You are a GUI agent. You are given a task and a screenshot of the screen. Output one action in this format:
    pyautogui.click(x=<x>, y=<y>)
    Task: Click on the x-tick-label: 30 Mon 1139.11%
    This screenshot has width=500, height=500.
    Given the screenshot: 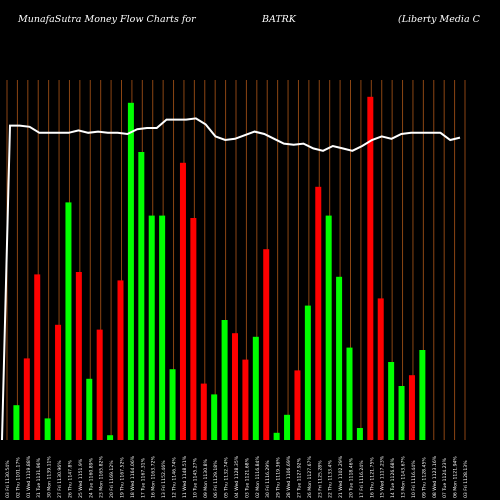 What is the action you would take?
    pyautogui.click(x=50, y=477)
    